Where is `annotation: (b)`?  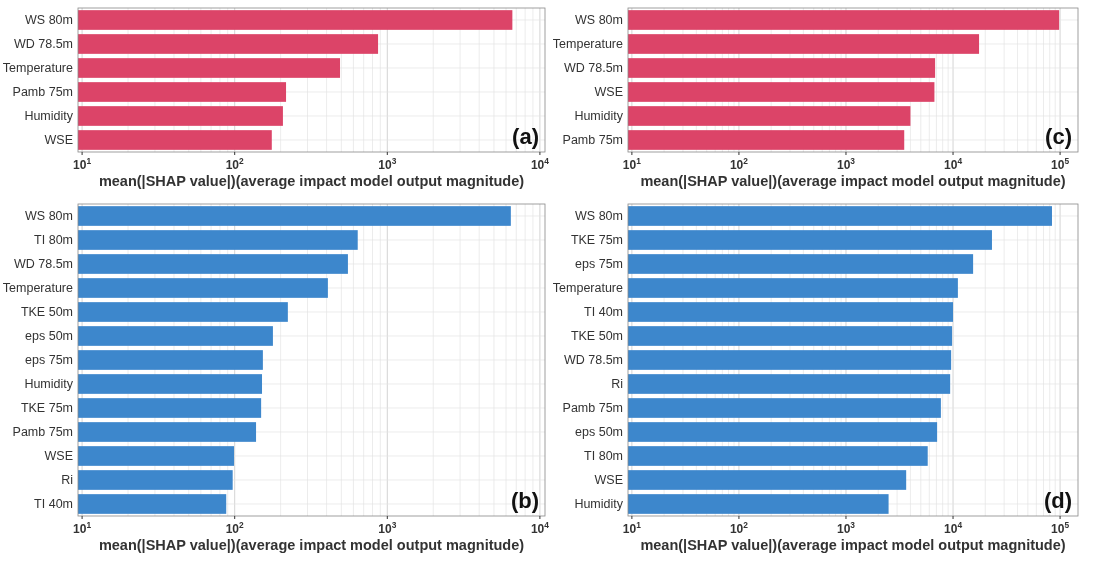 annotation: (b) is located at coordinates (524, 500).